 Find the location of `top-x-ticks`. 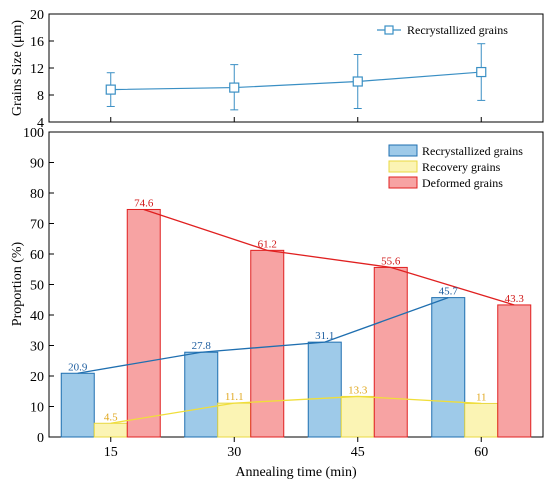

top-x-ticks is located at coordinates (296, 119).